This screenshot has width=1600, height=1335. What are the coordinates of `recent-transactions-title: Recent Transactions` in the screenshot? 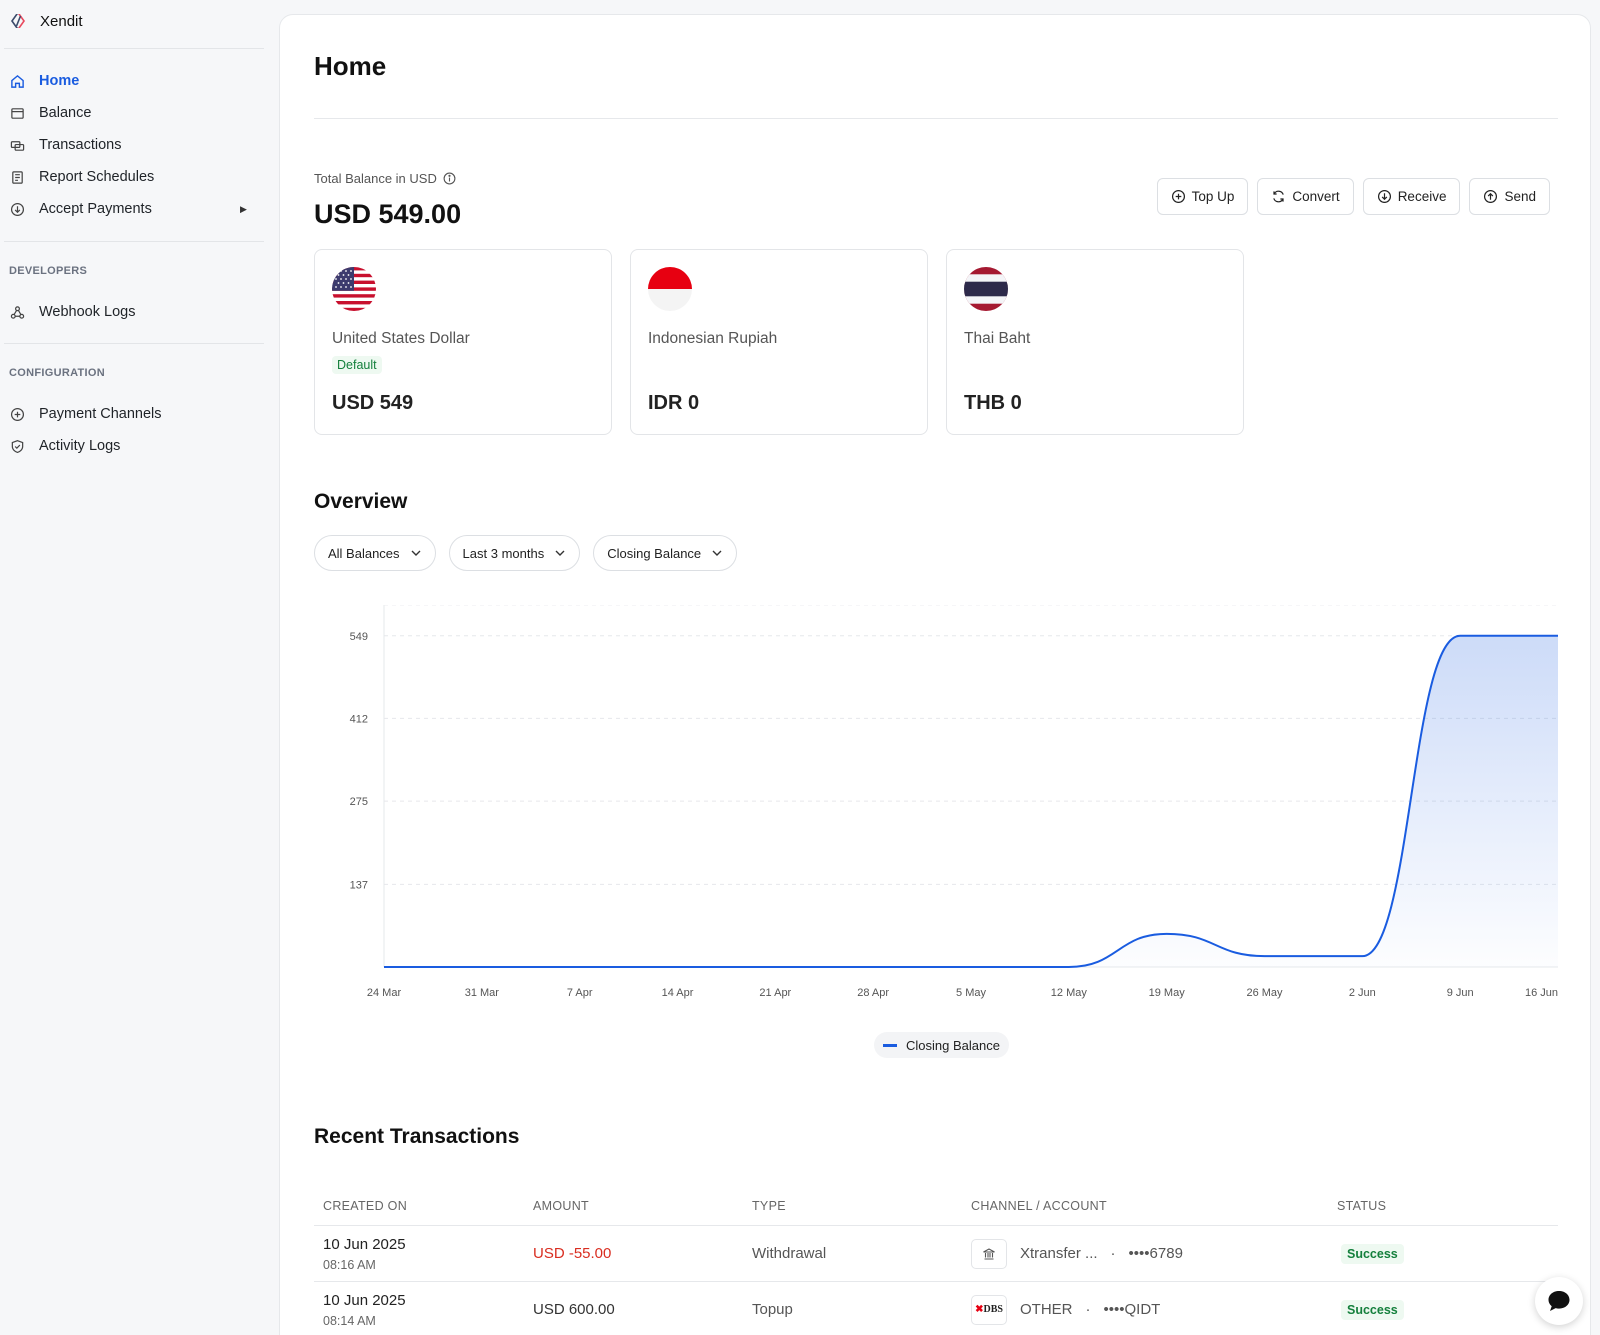 It's located at (417, 1136).